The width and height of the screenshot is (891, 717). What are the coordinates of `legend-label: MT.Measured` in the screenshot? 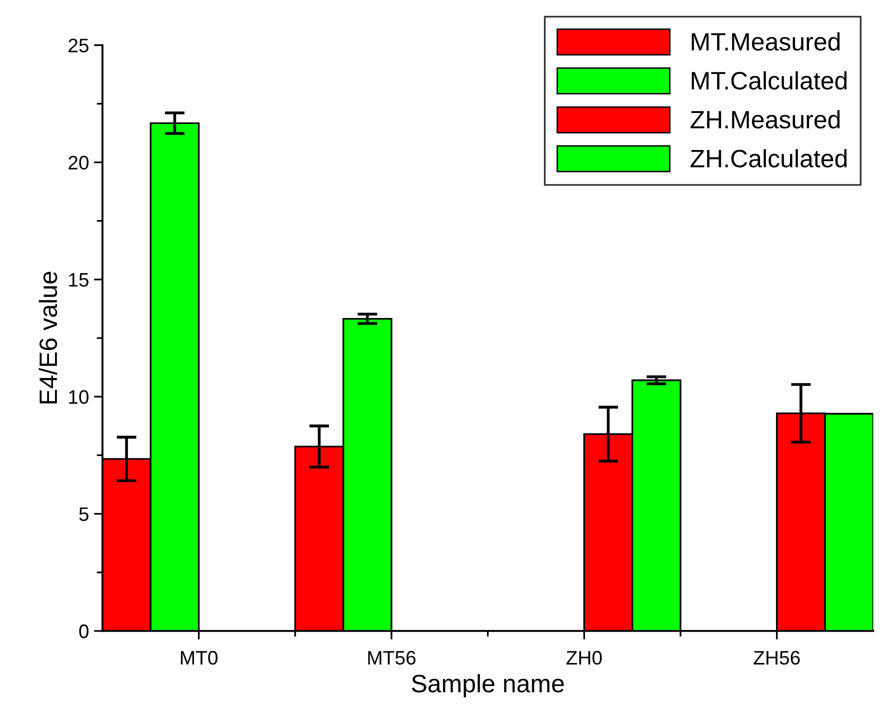 It's located at (766, 41).